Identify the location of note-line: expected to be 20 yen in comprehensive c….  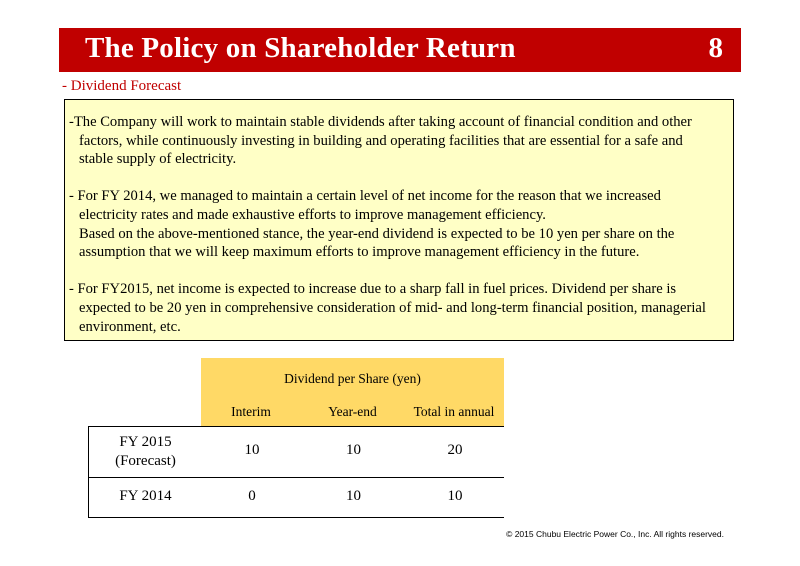
(392, 307).